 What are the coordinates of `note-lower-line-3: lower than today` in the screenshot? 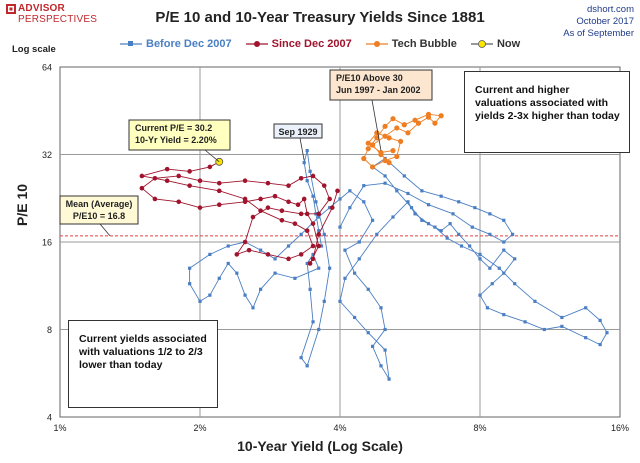 It's located at (121, 365).